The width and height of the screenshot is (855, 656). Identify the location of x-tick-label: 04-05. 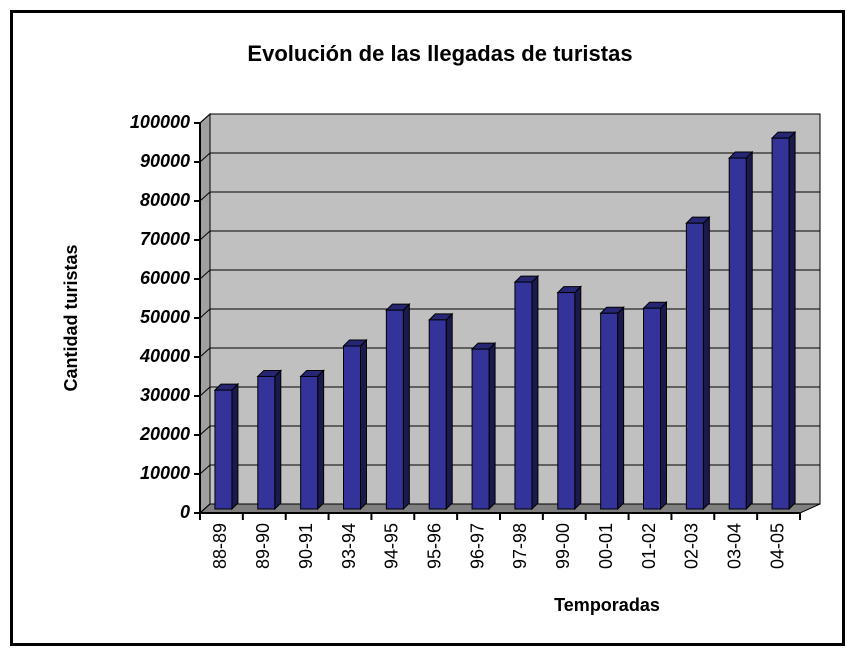
(777, 546).